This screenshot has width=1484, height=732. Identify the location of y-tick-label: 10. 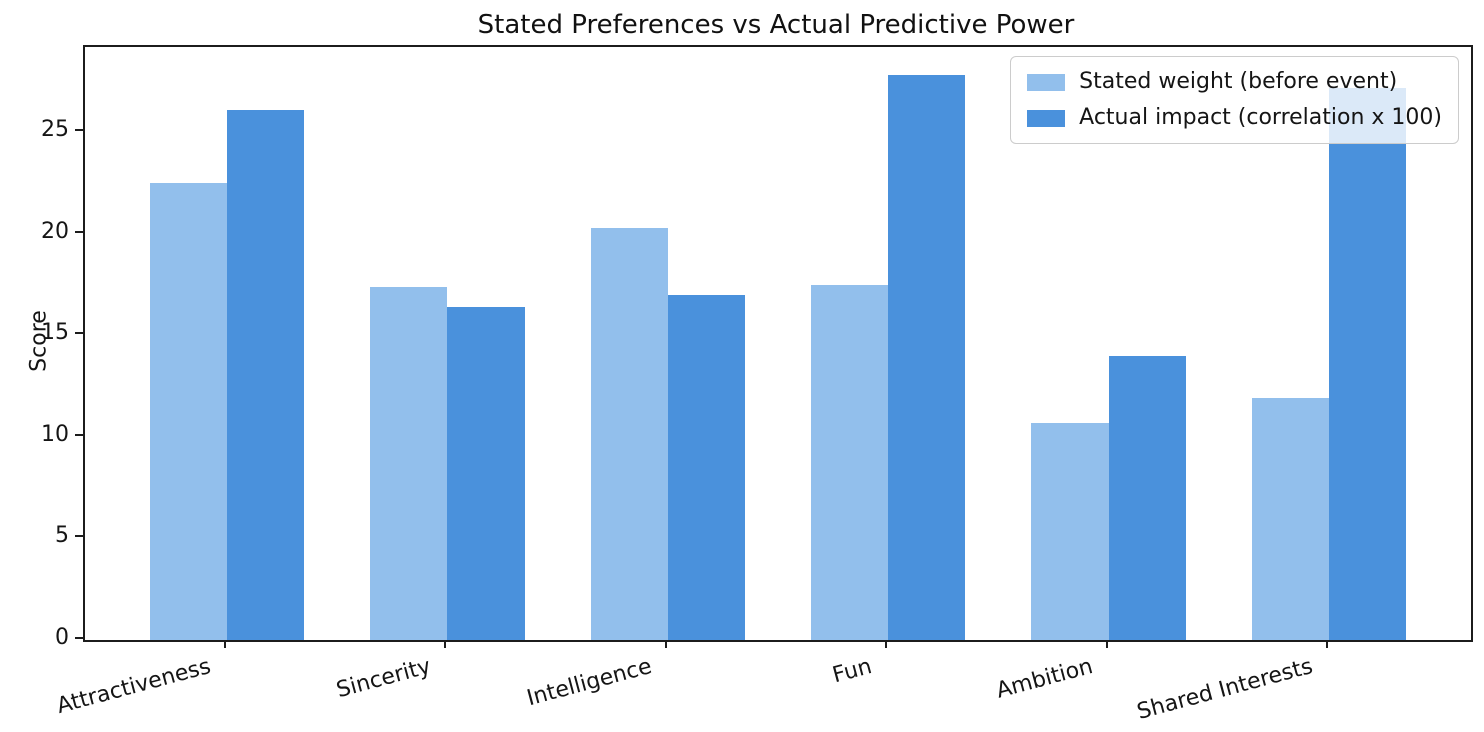
(55, 434).